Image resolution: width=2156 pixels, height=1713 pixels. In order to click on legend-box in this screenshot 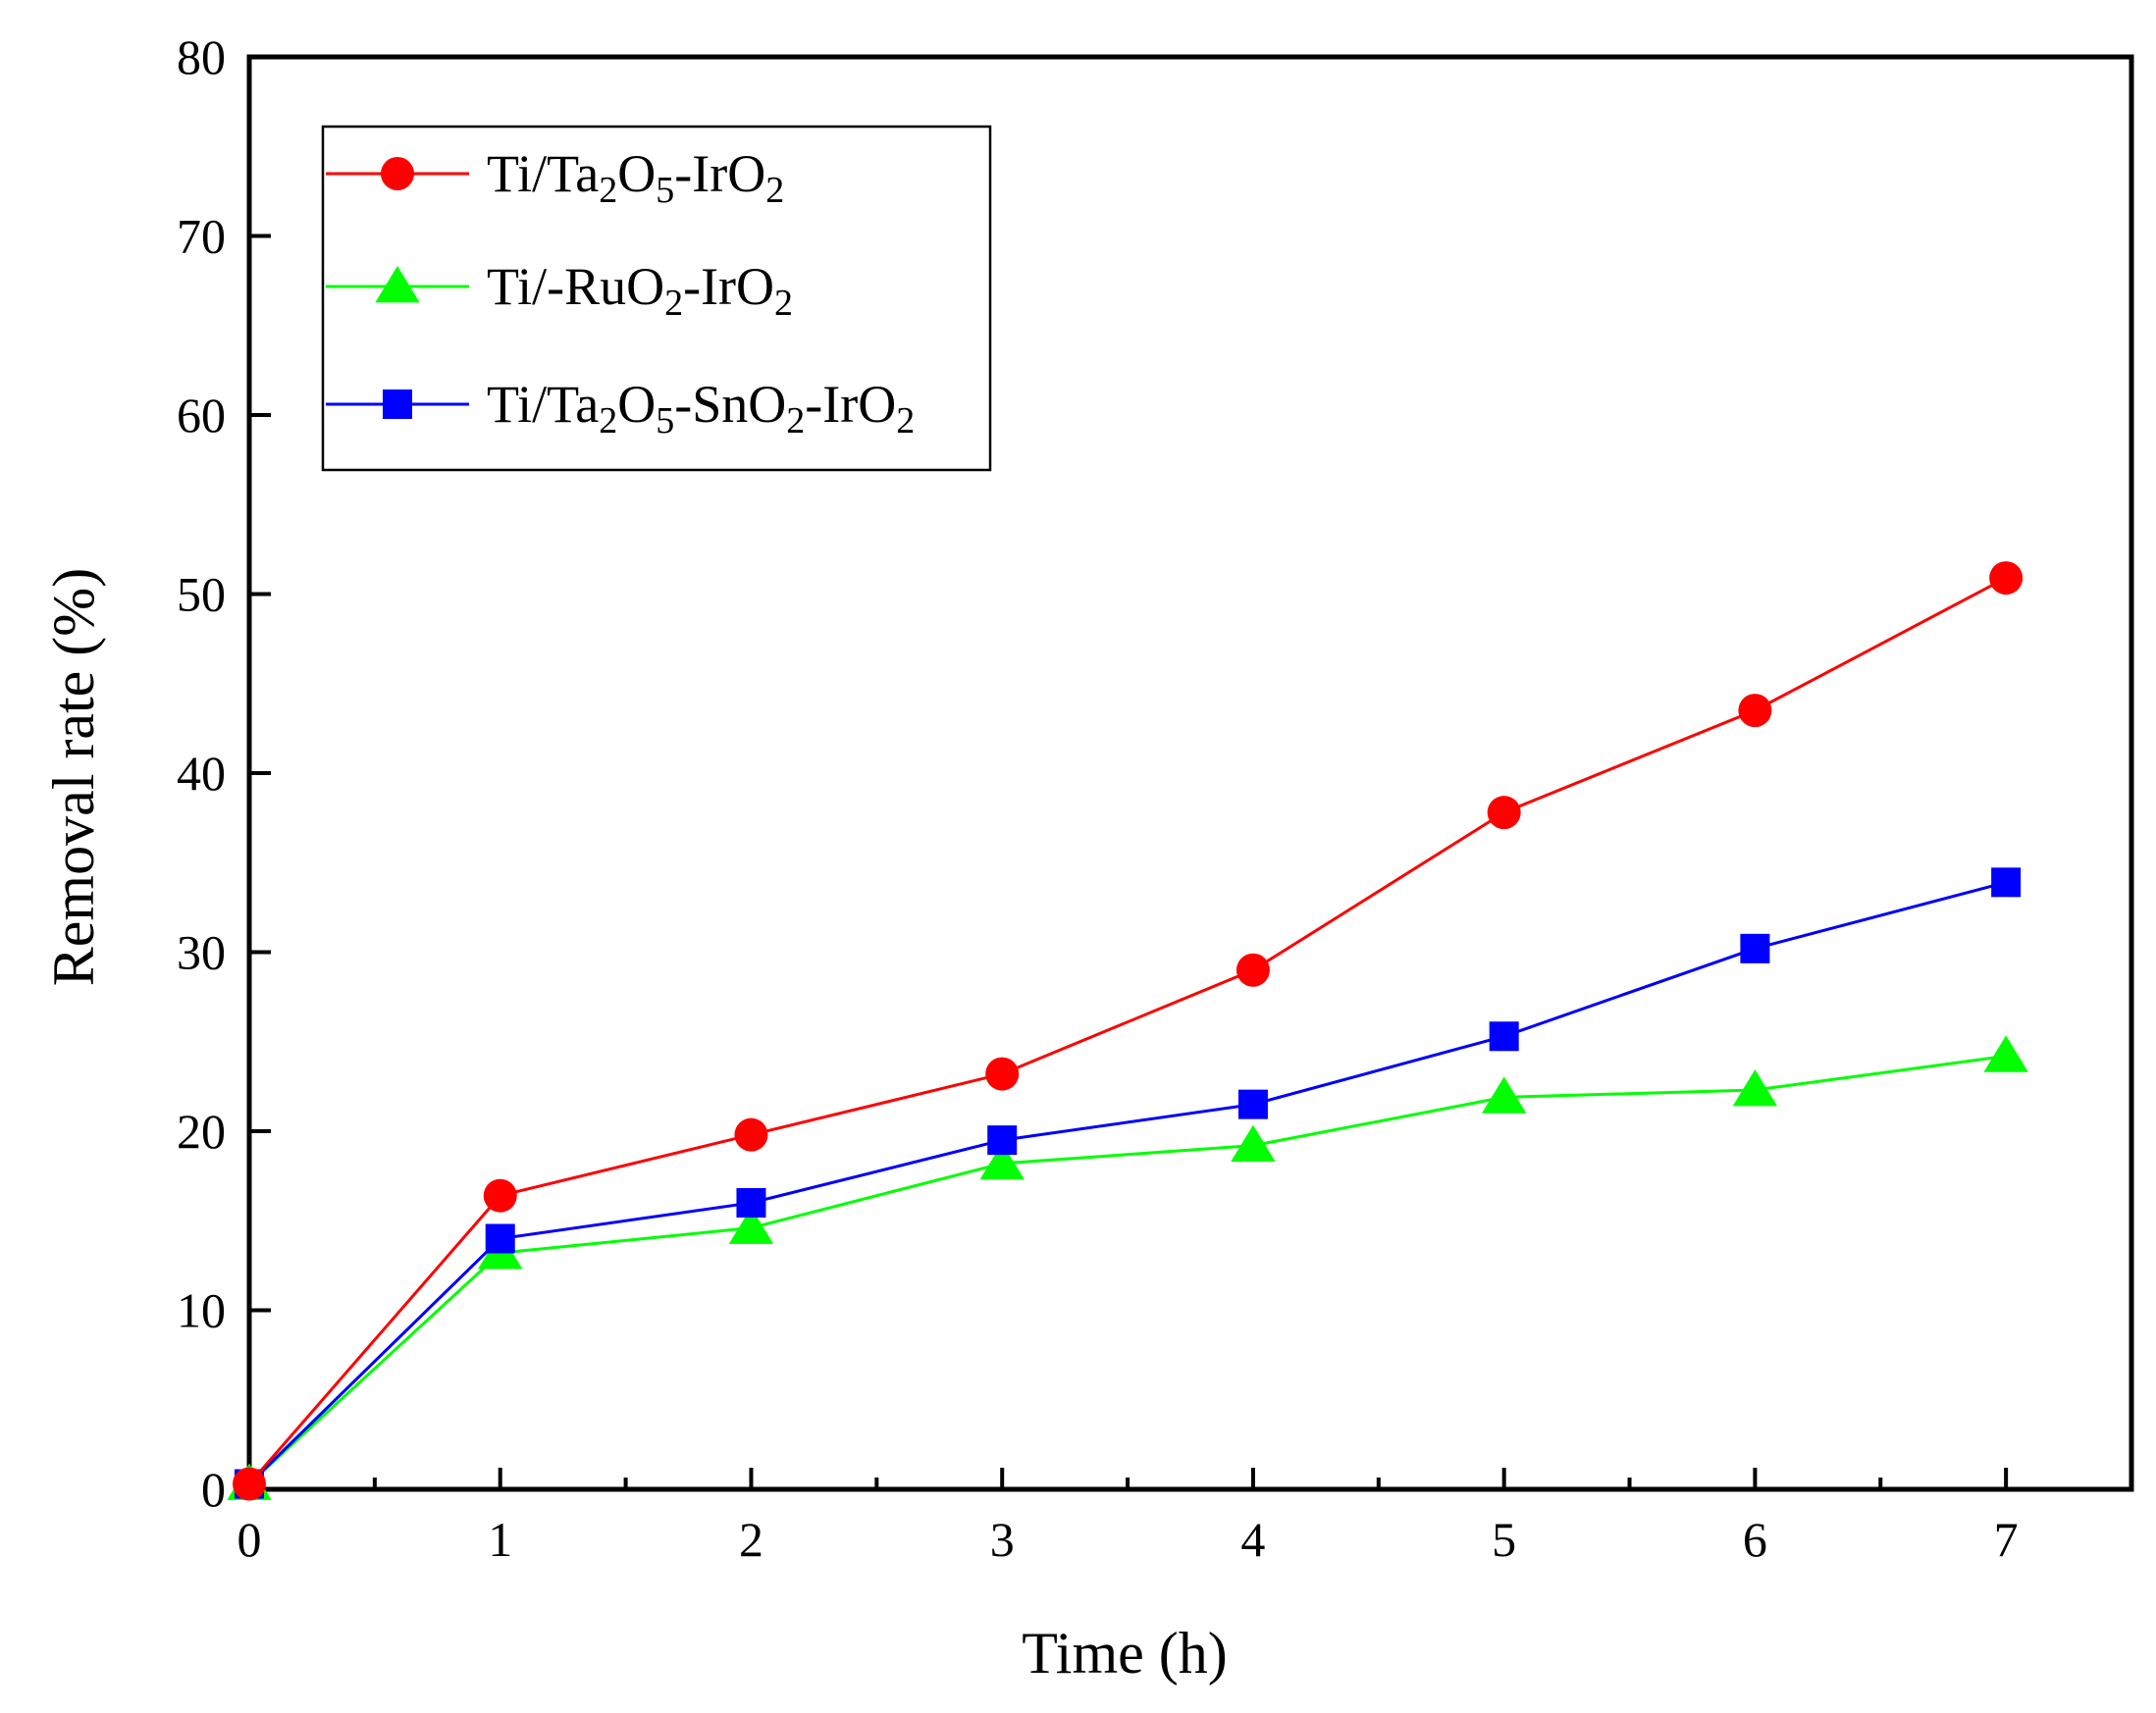, I will do `click(656, 299)`.